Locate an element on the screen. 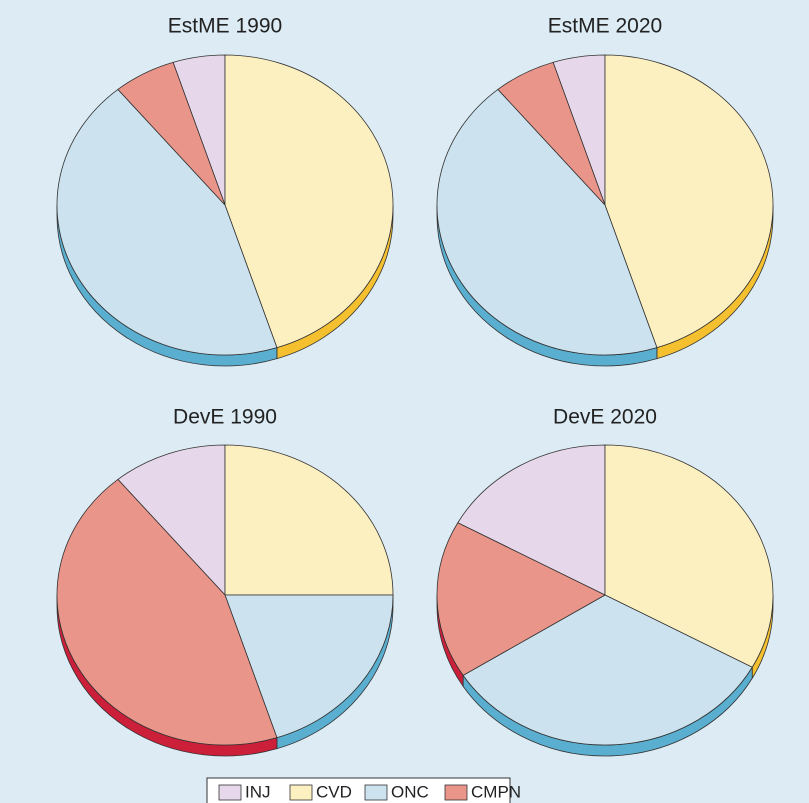  legend-label: CMPN is located at coordinates (496, 791).